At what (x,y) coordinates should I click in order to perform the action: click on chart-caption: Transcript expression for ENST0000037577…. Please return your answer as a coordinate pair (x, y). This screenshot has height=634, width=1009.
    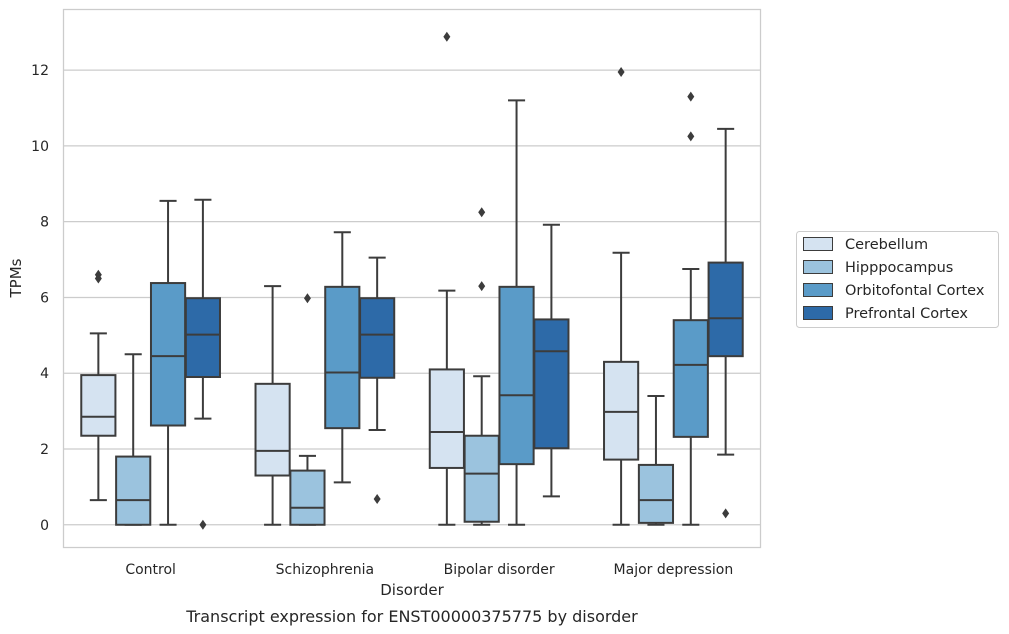
    Looking at the image, I should click on (411, 616).